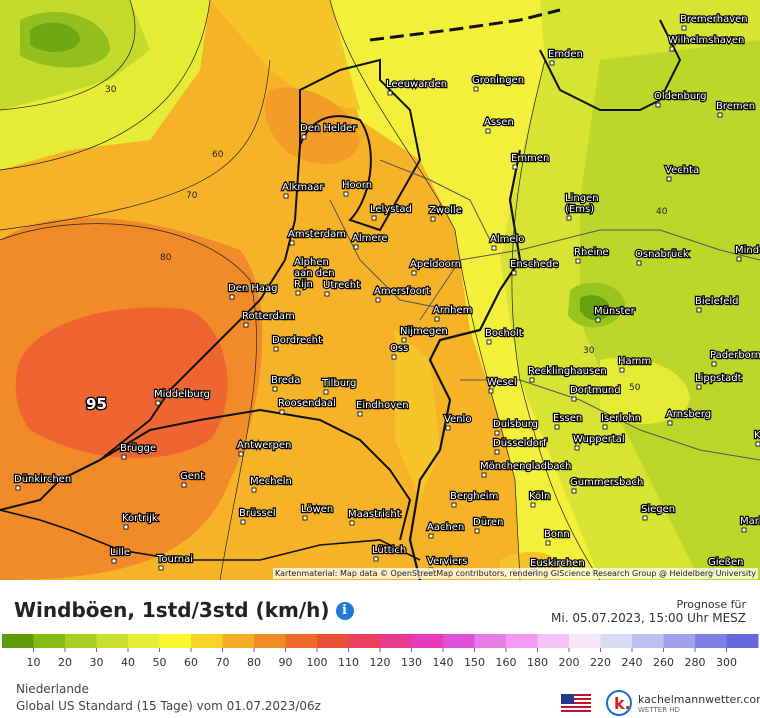  I want to click on city-breda: Breda, so click(286, 383).